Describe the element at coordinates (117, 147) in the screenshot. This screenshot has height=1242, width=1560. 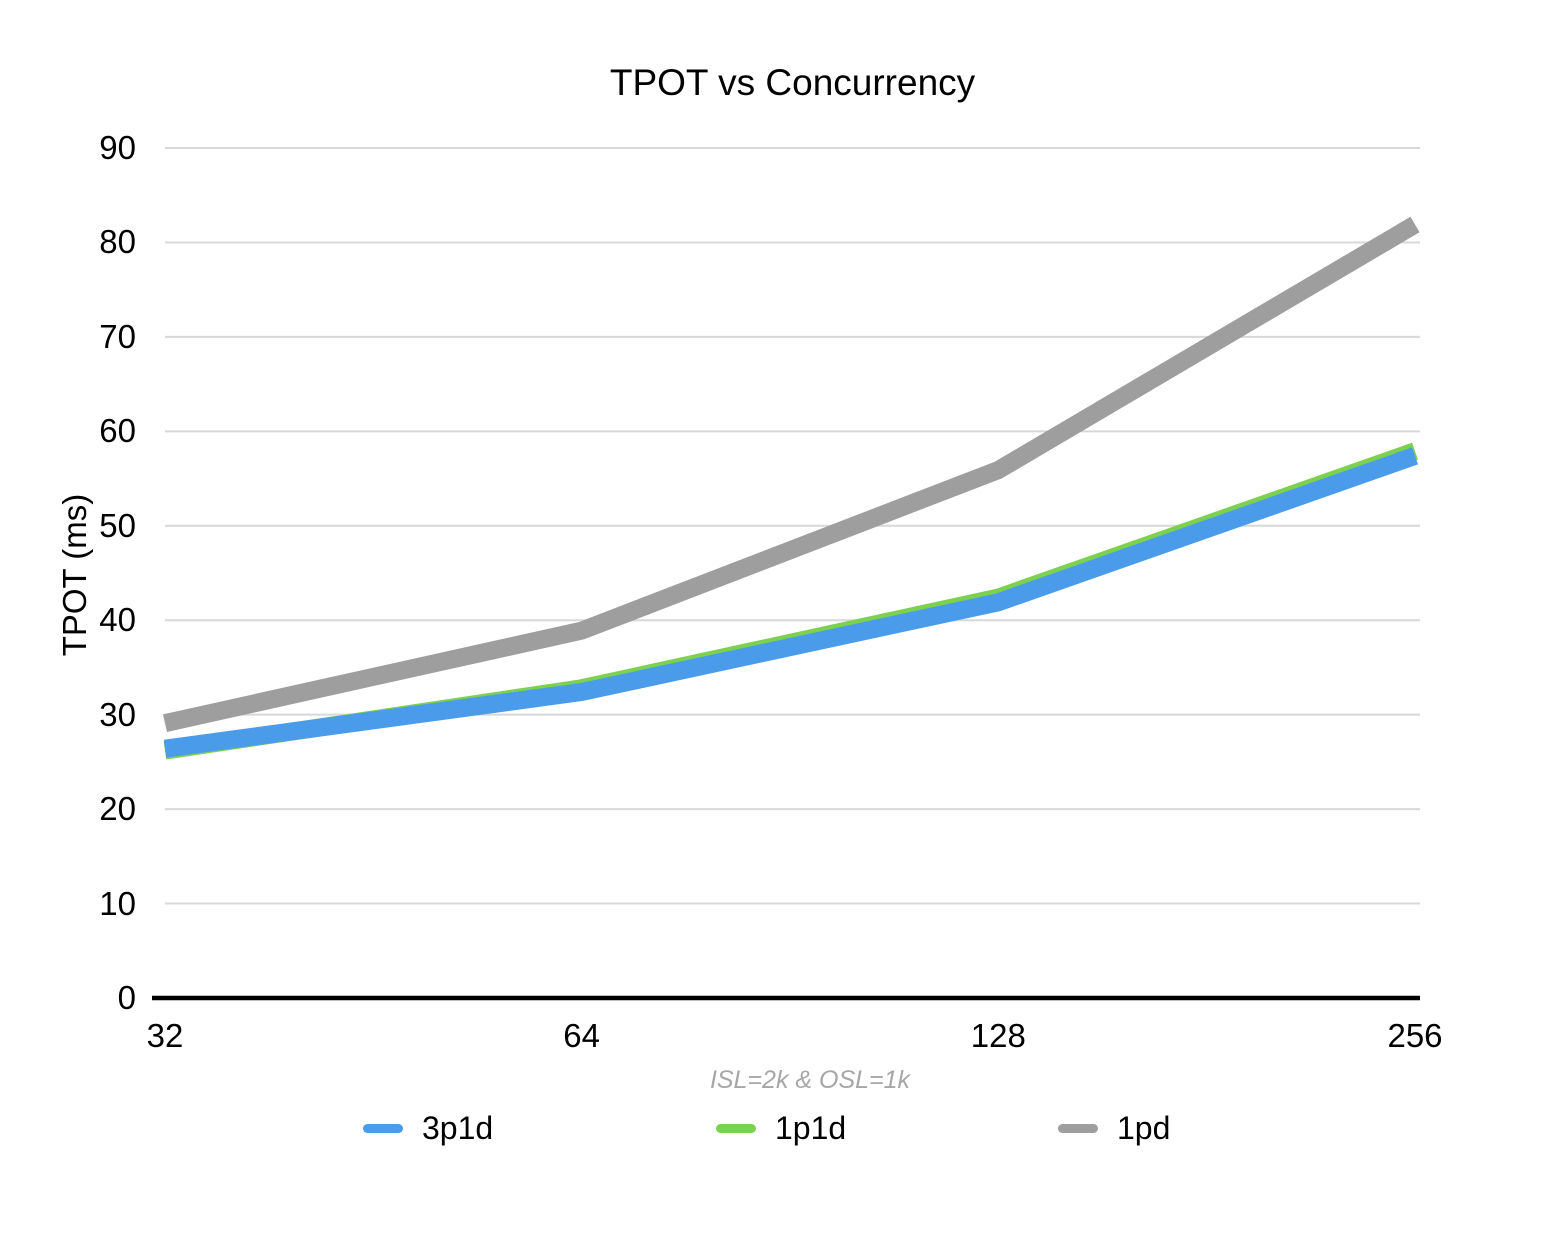
I see `y-tick-label-90: 90` at that location.